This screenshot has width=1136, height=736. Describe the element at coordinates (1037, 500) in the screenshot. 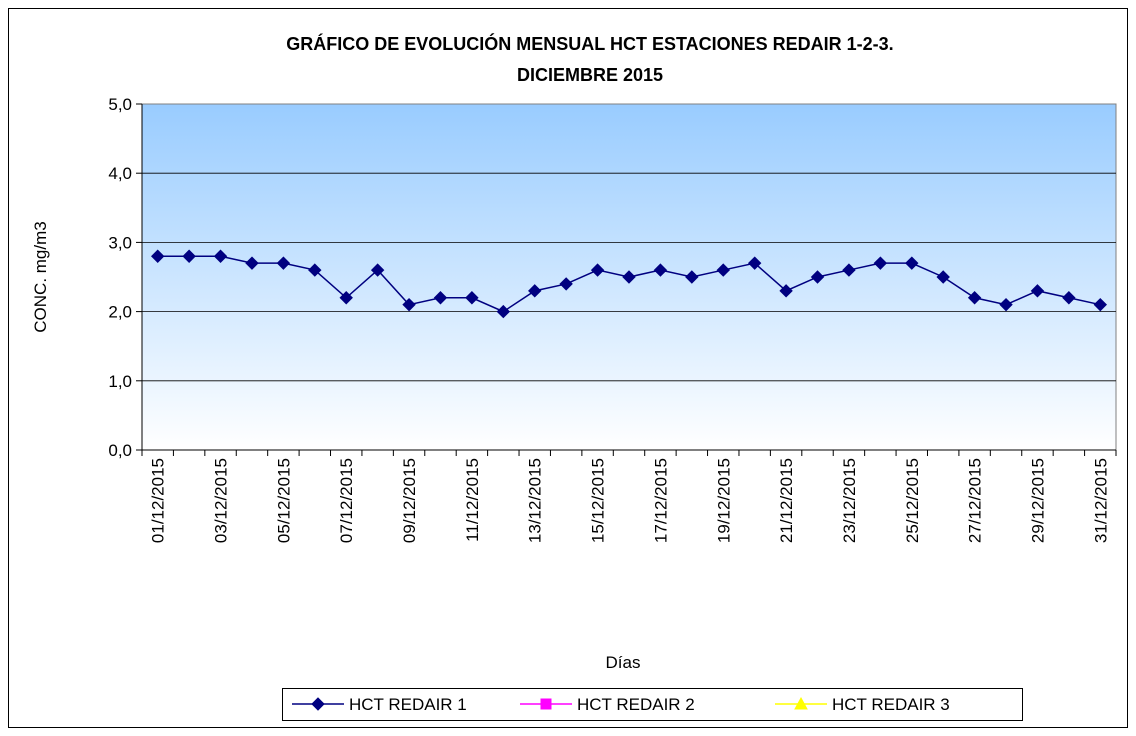

I see `x-tick-label: 29/12/2015` at that location.